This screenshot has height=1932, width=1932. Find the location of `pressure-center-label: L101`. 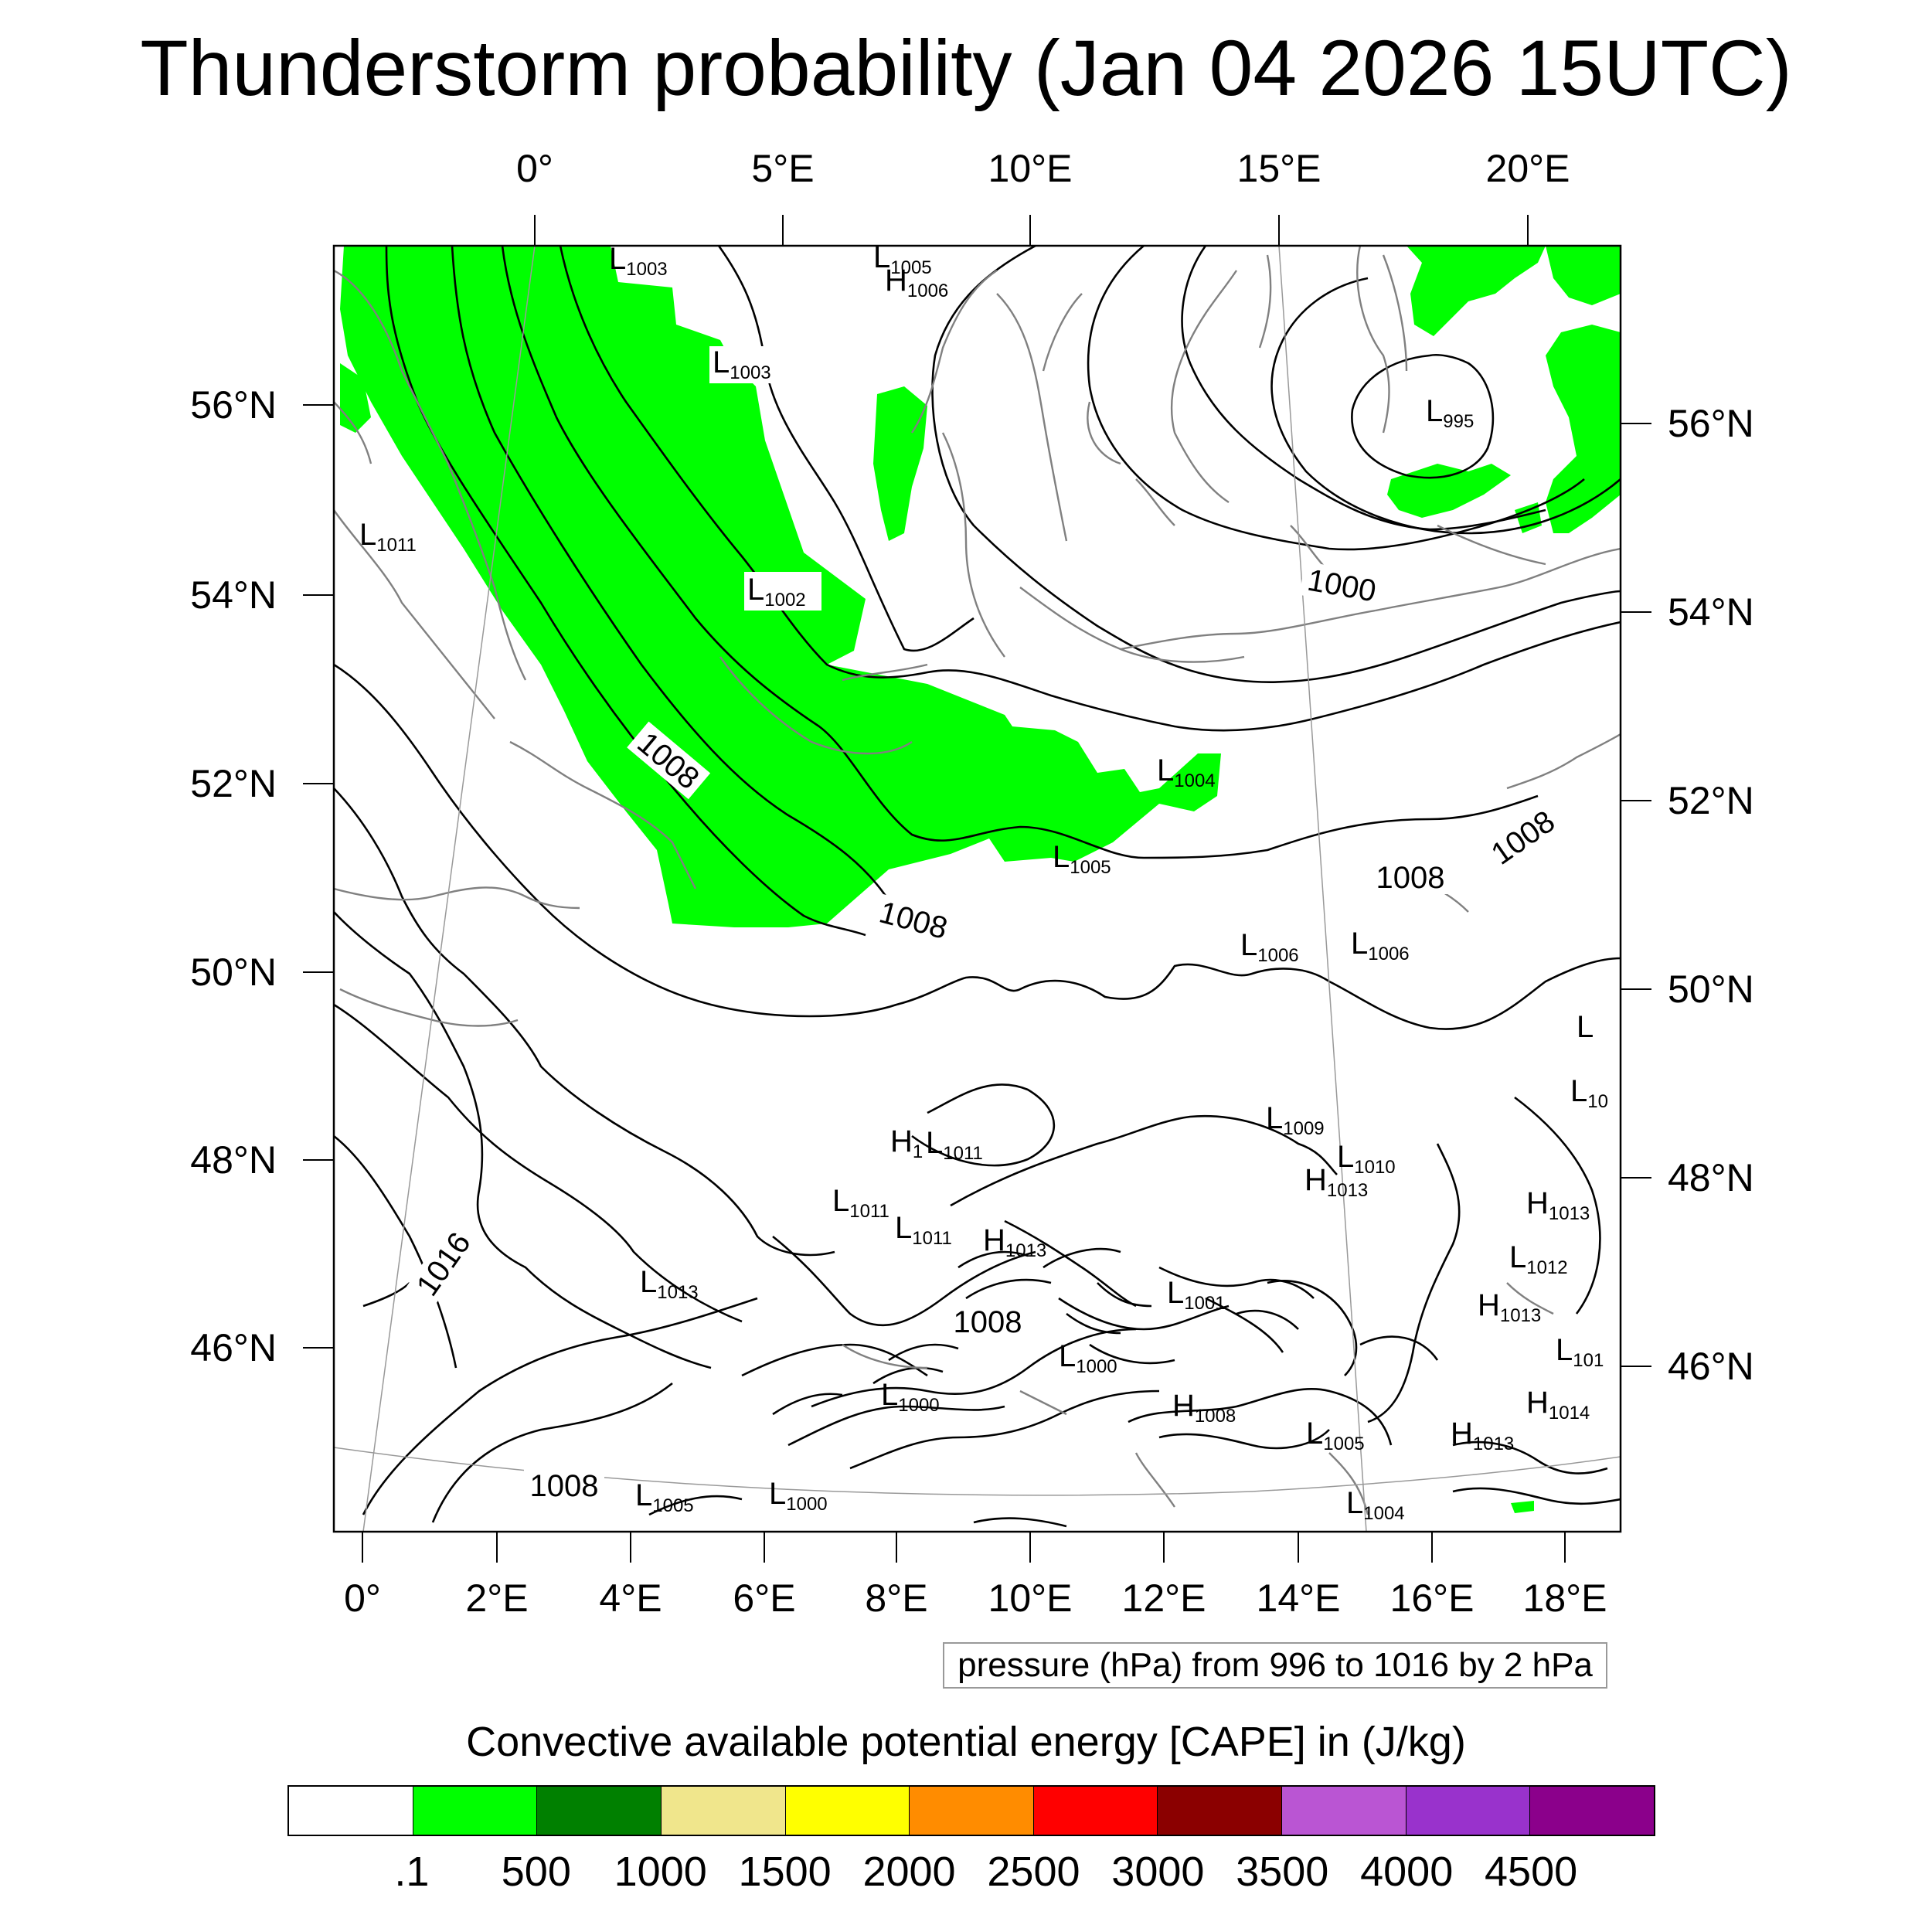

pressure-center-label: L101 is located at coordinates (1580, 1352).